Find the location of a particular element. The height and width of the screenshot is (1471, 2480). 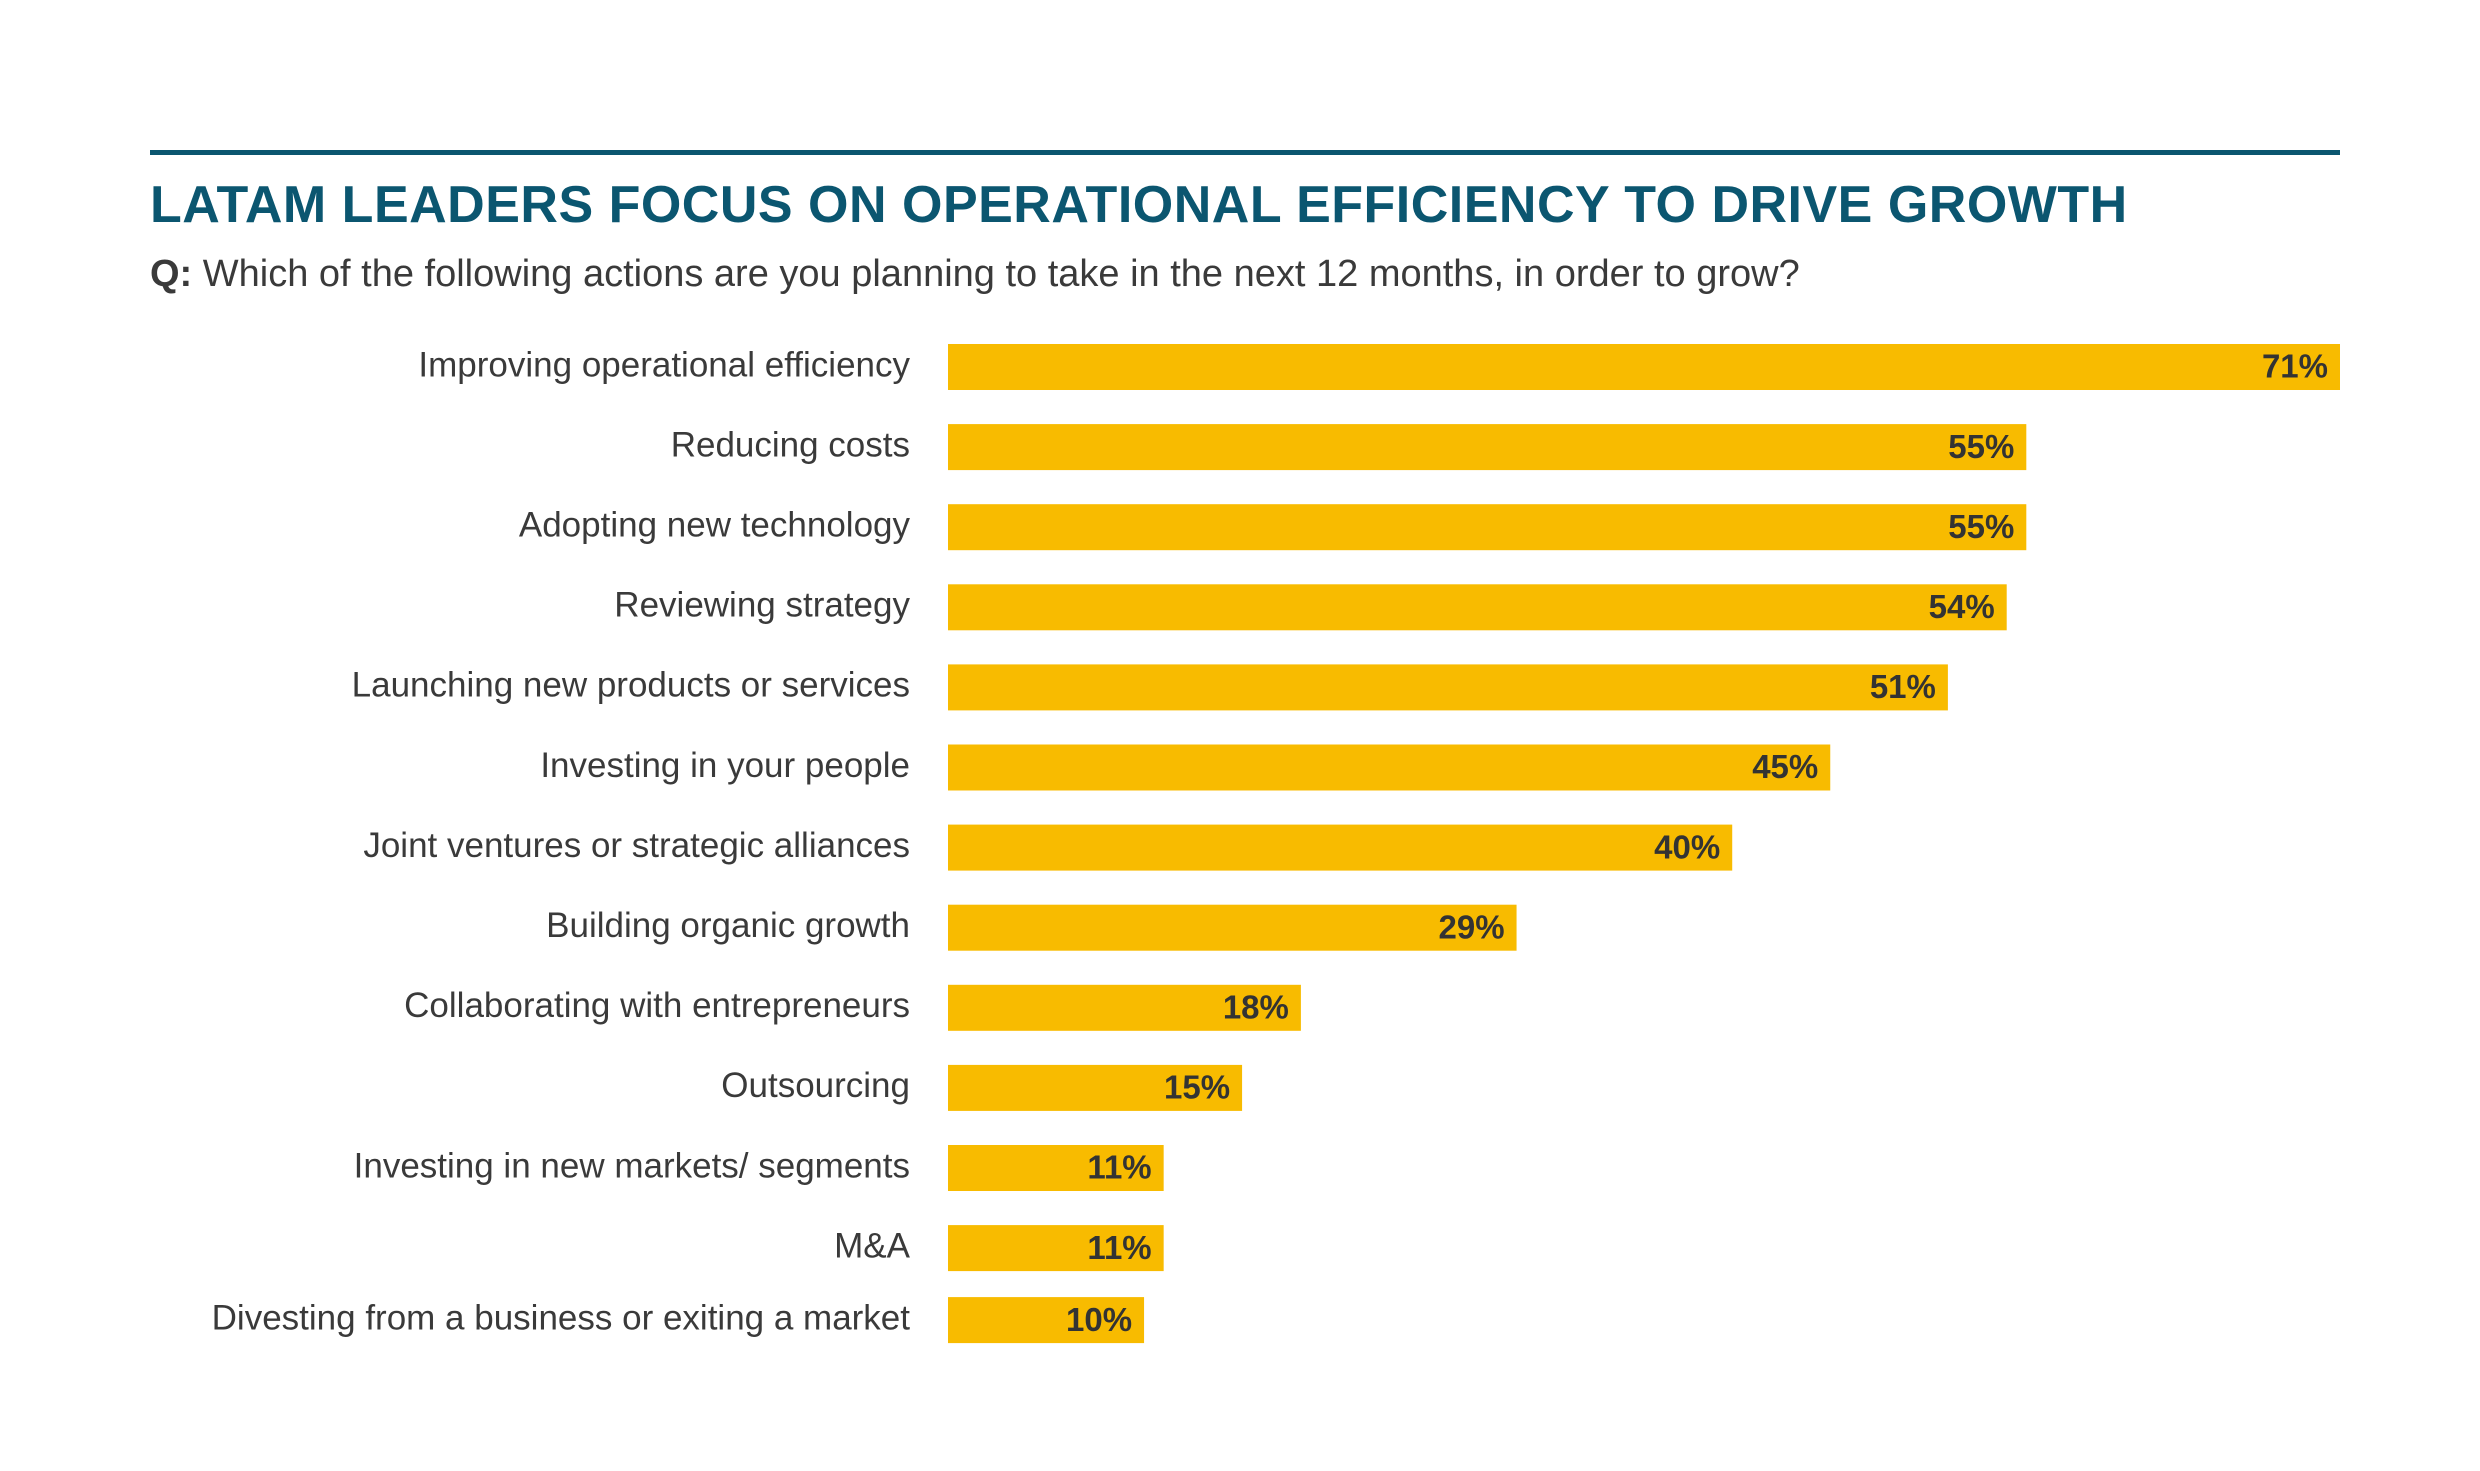

category-label: Collaborating with entrepreneurs is located at coordinates (657, 1005).